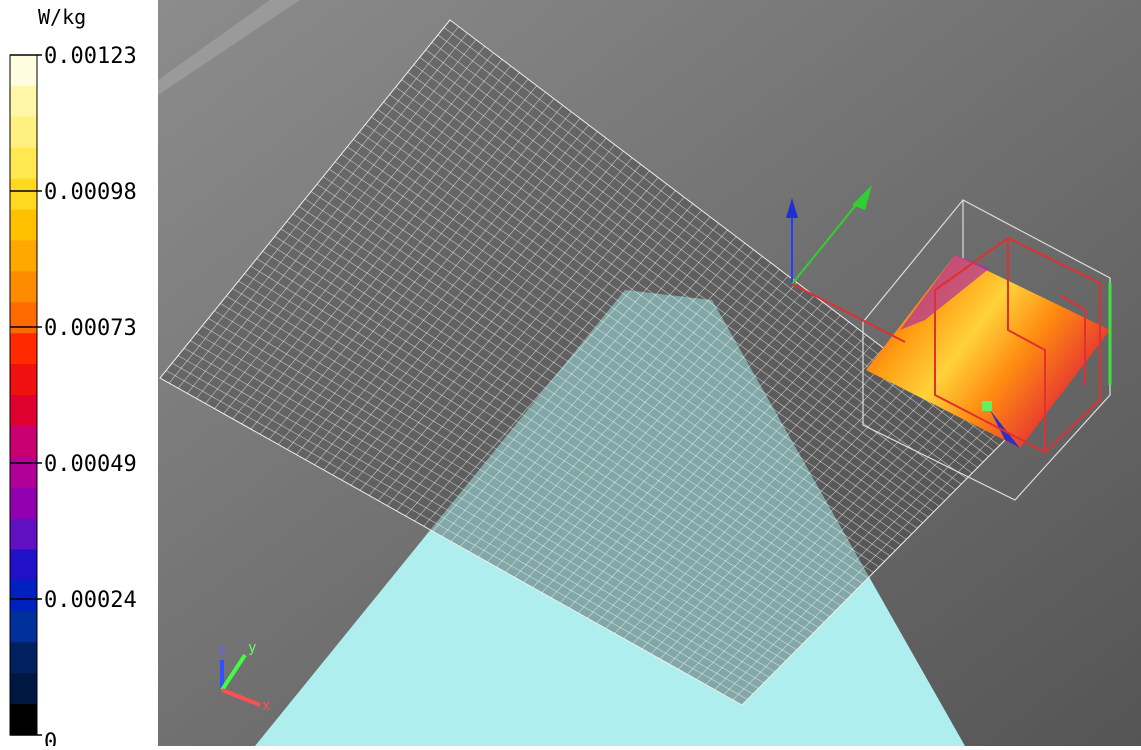  I want to click on axis-x: x, so click(266, 706).